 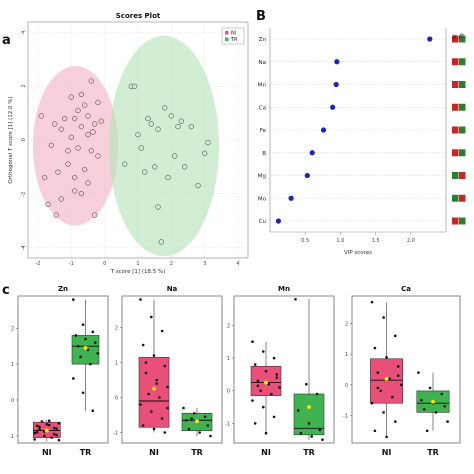 I want to click on x-tick-label: 0.5, so click(x=305, y=241).